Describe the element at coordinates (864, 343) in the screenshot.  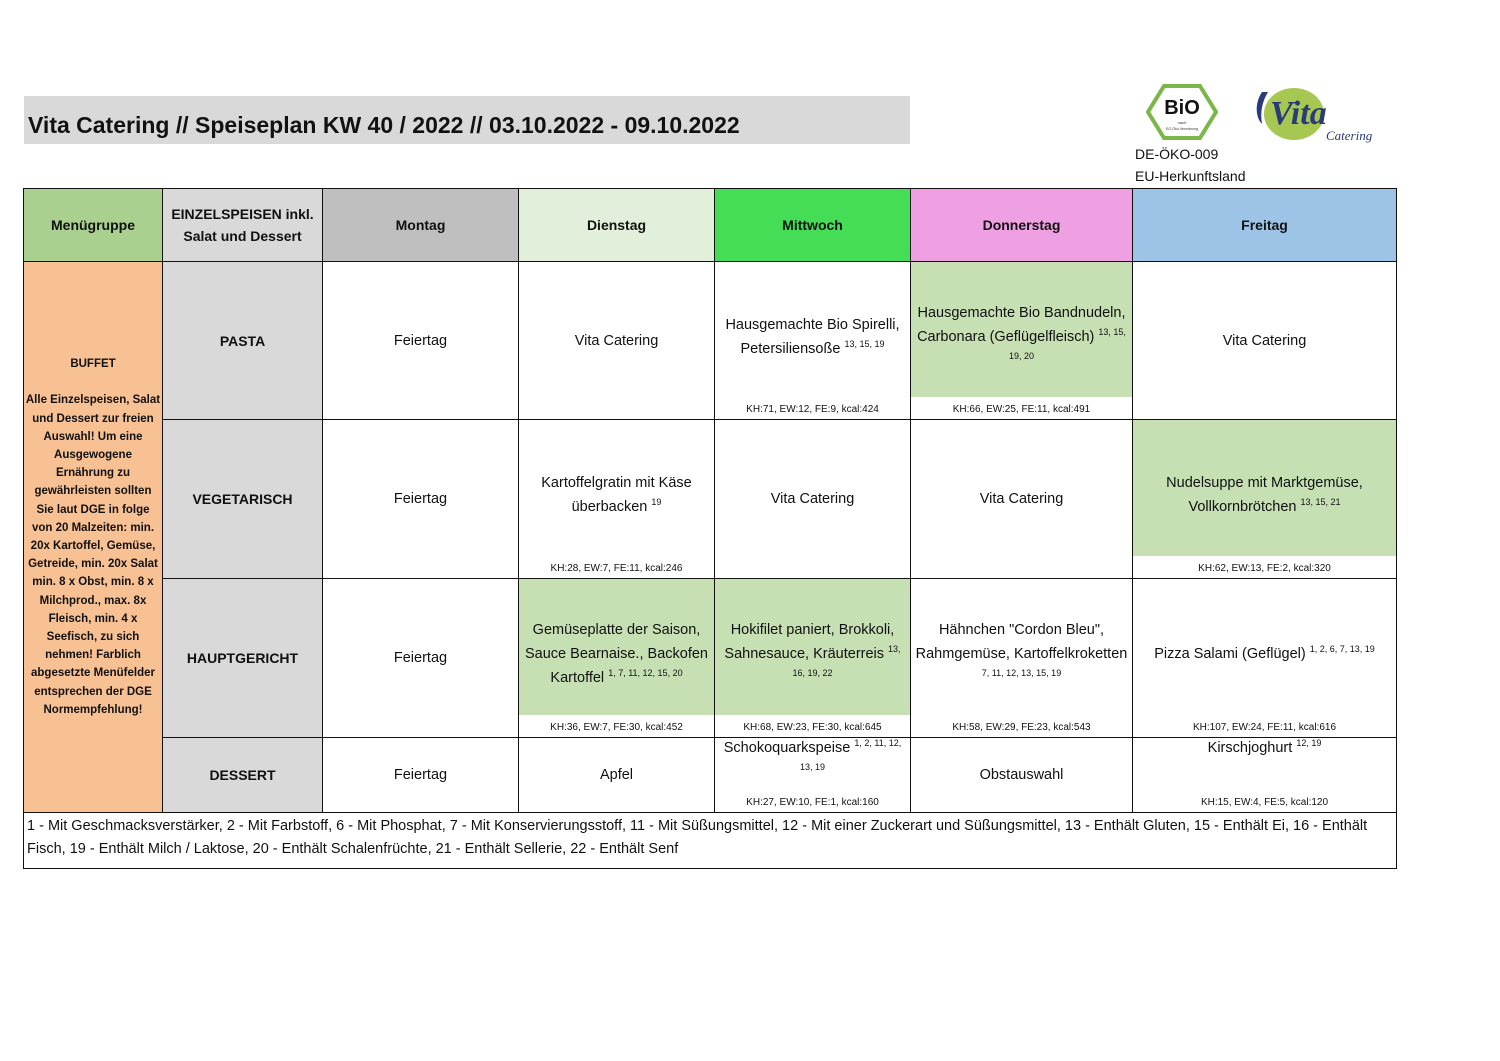
I see `allergen-codes: 13, 15, 19` at that location.